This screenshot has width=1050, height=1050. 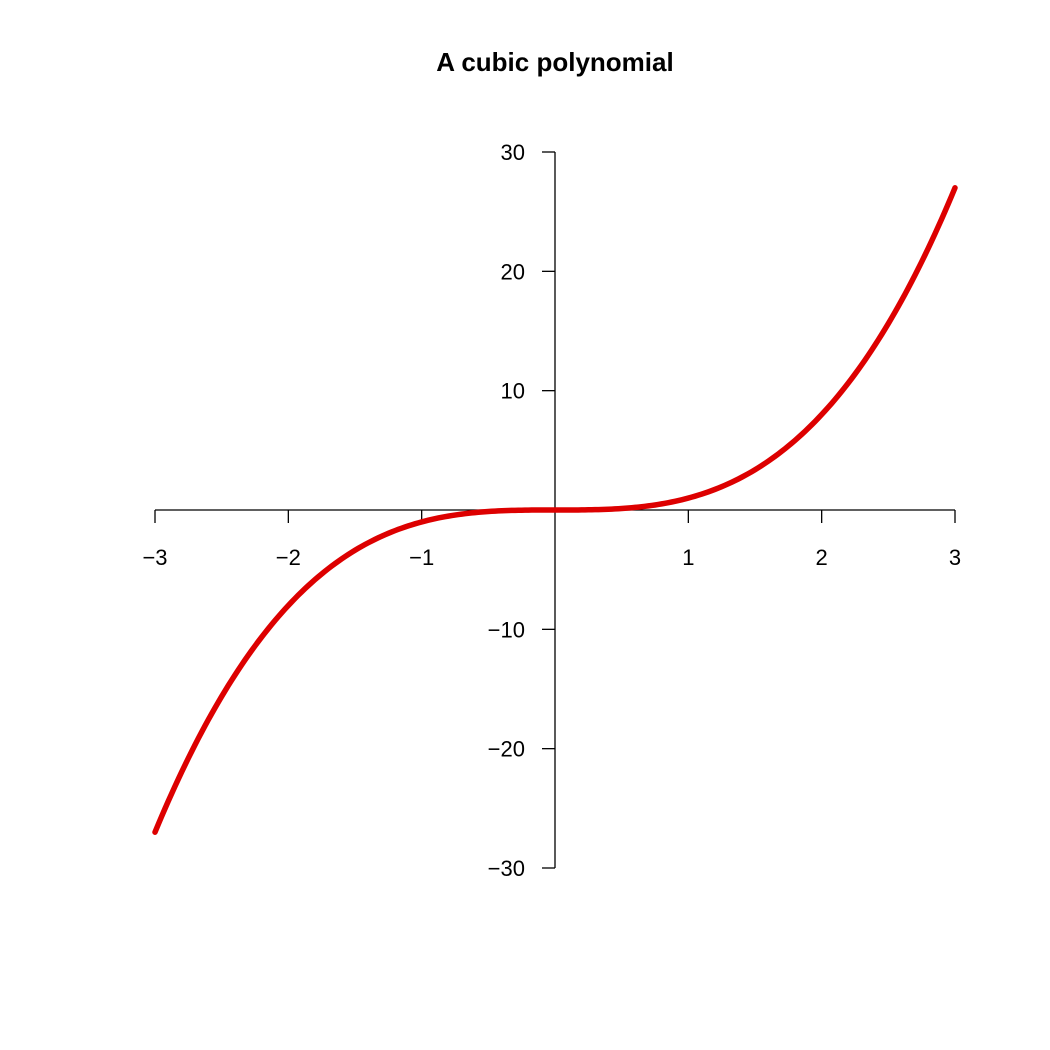 What do you see at coordinates (506, 629) in the screenshot?
I see `y-tick-label: −10` at bounding box center [506, 629].